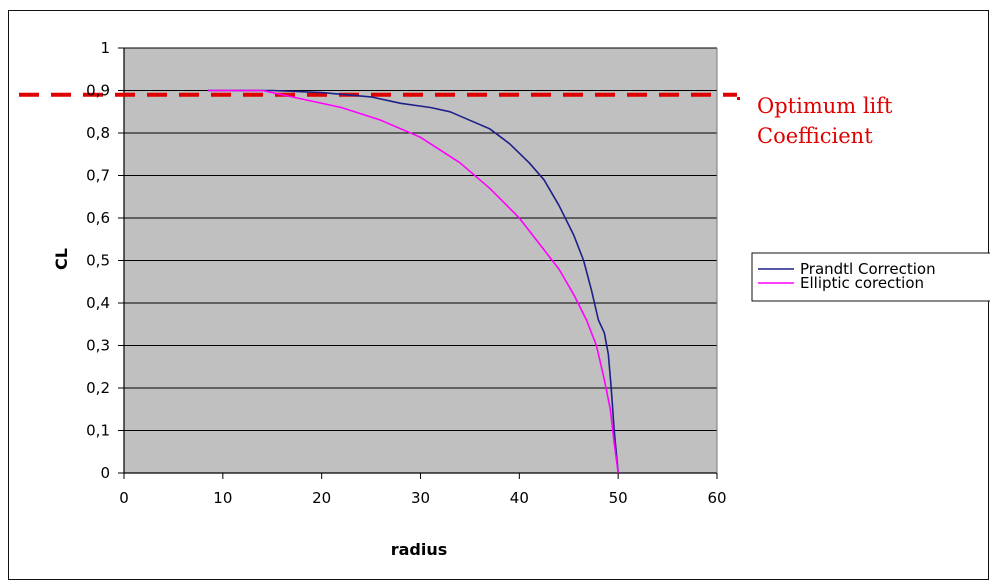 The width and height of the screenshot is (993, 584). I want to click on legend: Prandtl Correction Elliptic corection, so click(870, 277).